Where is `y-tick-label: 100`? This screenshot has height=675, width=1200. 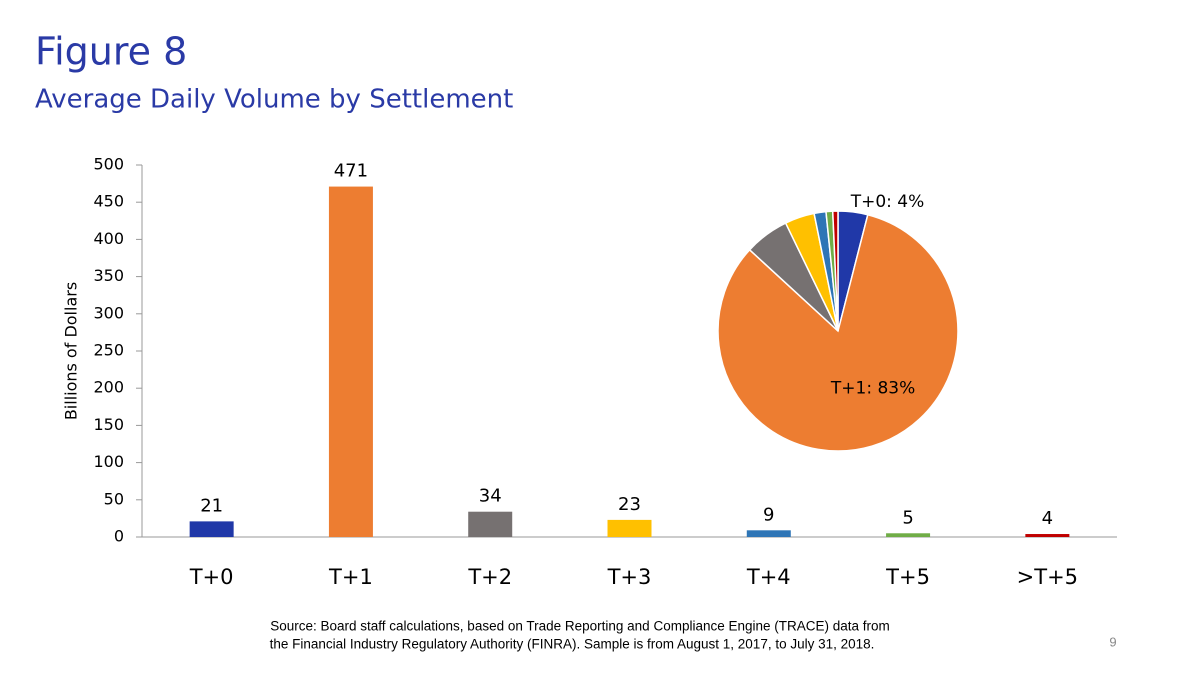
y-tick-label: 100 is located at coordinates (108, 461).